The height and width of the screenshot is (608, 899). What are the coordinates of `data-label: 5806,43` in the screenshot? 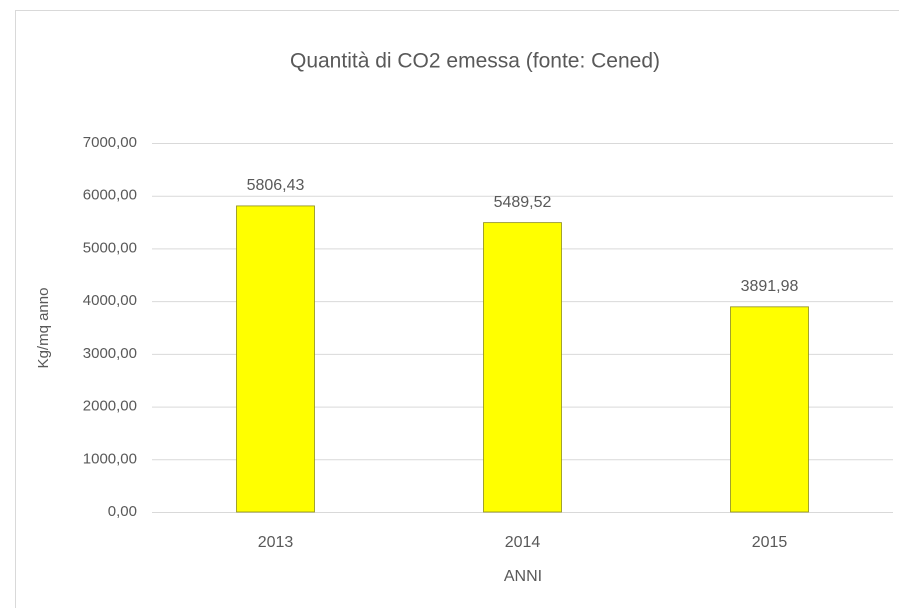 It's located at (276, 185).